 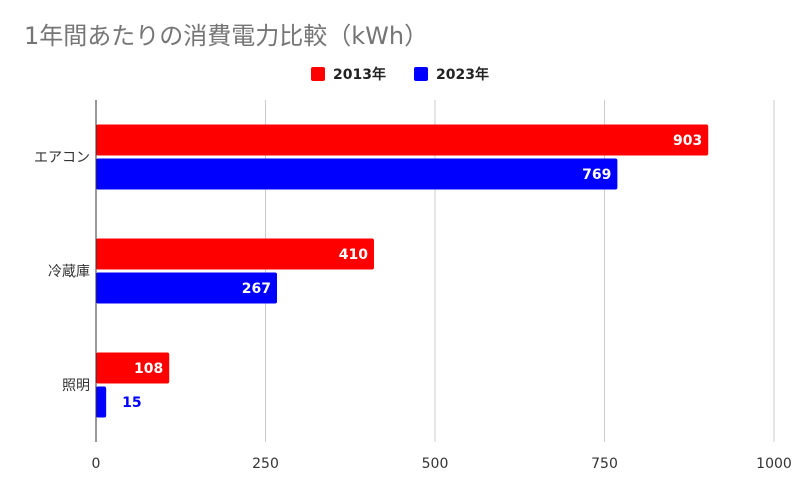 What do you see at coordinates (62, 158) in the screenshot?
I see `category-label-0: エアコン` at bounding box center [62, 158].